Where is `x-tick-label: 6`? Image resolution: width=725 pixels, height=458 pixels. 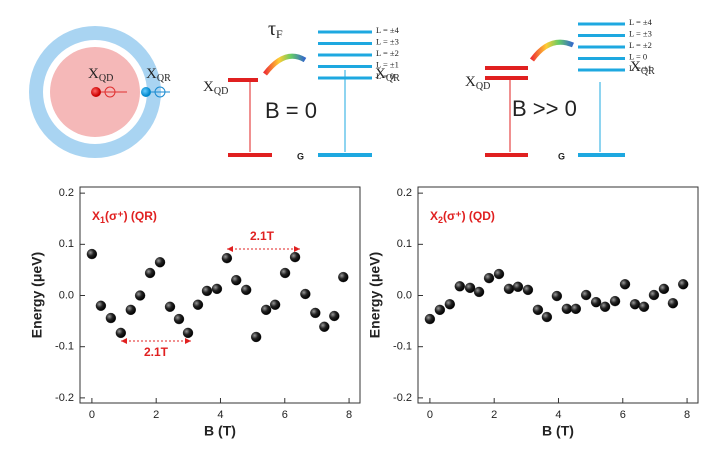 x-tick-label: 6 is located at coordinates (623, 415).